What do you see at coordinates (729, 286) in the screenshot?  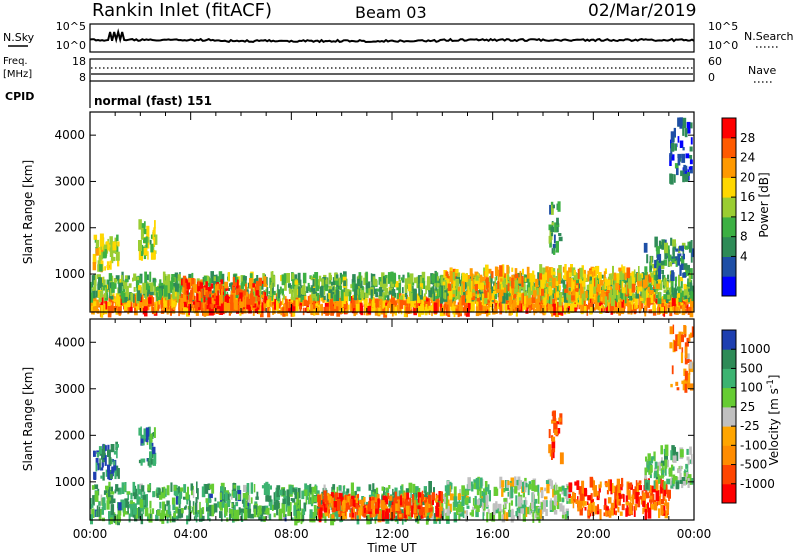 I see `colorbar-segment` at bounding box center [729, 286].